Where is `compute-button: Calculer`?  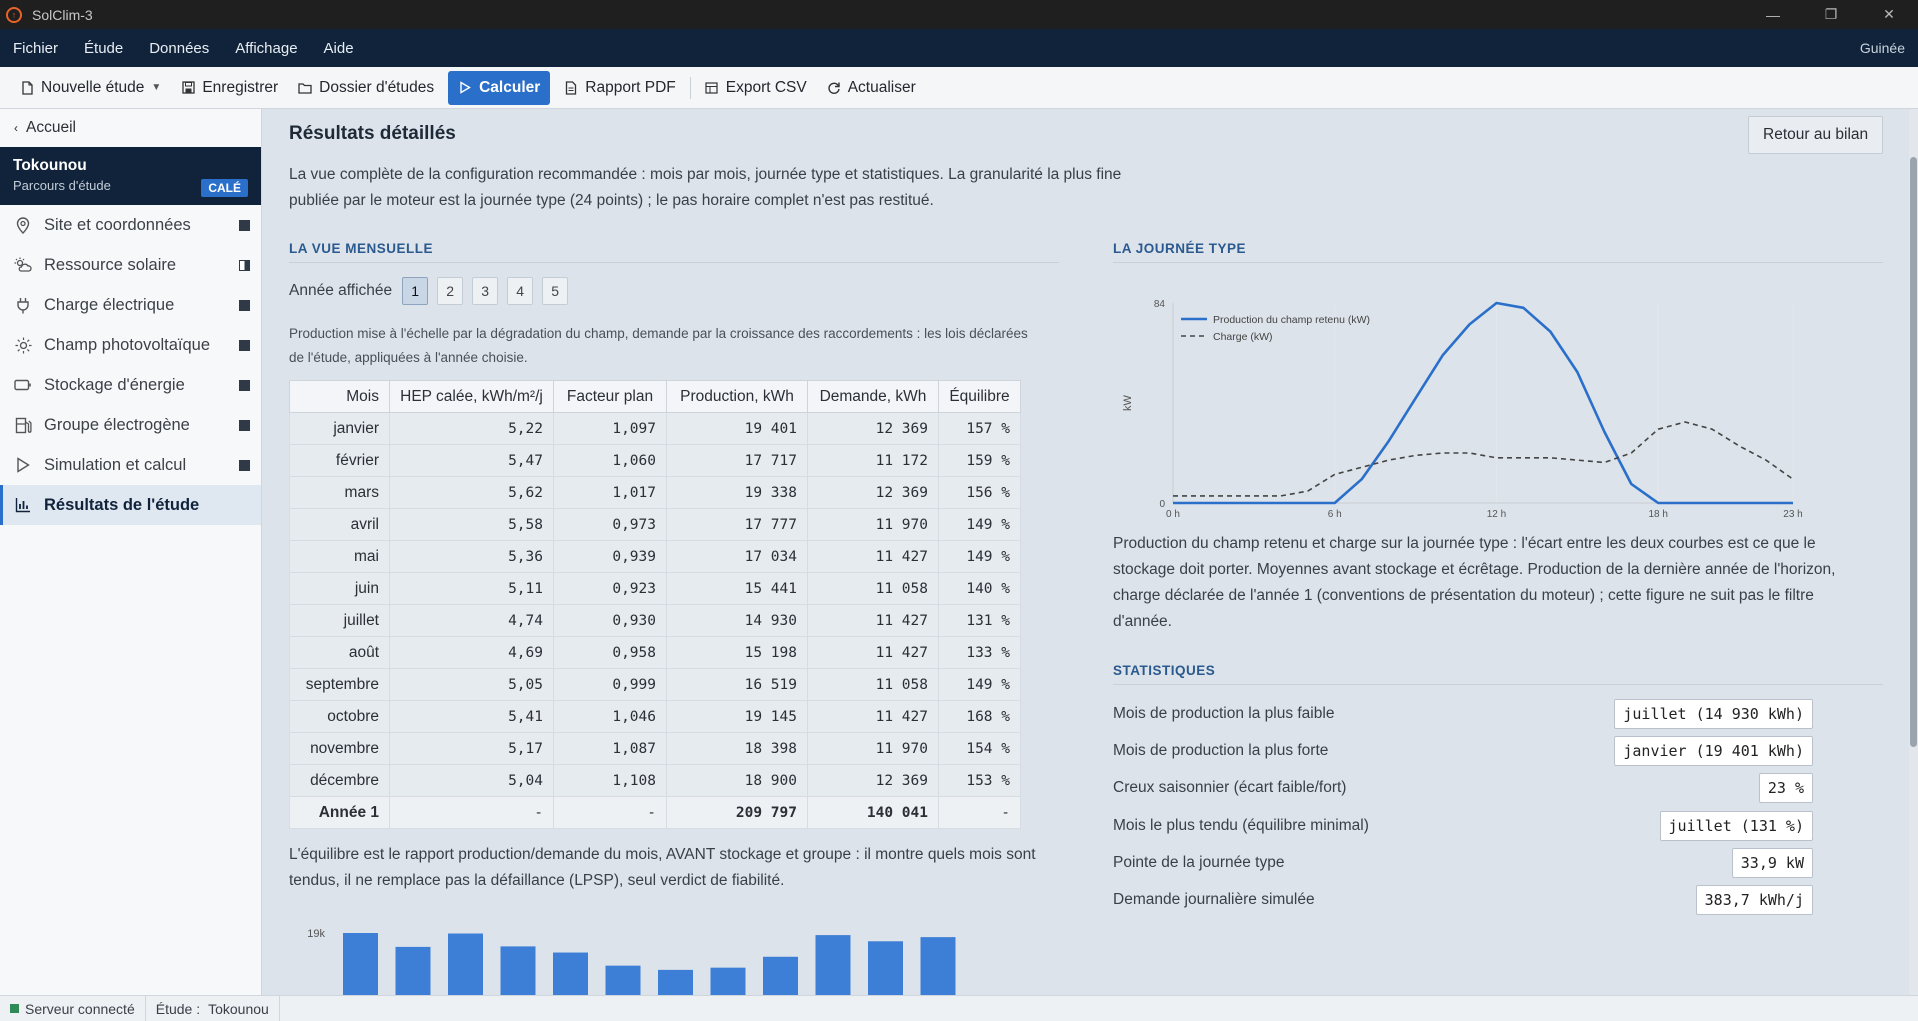 compute-button: Calculer is located at coordinates (499, 87).